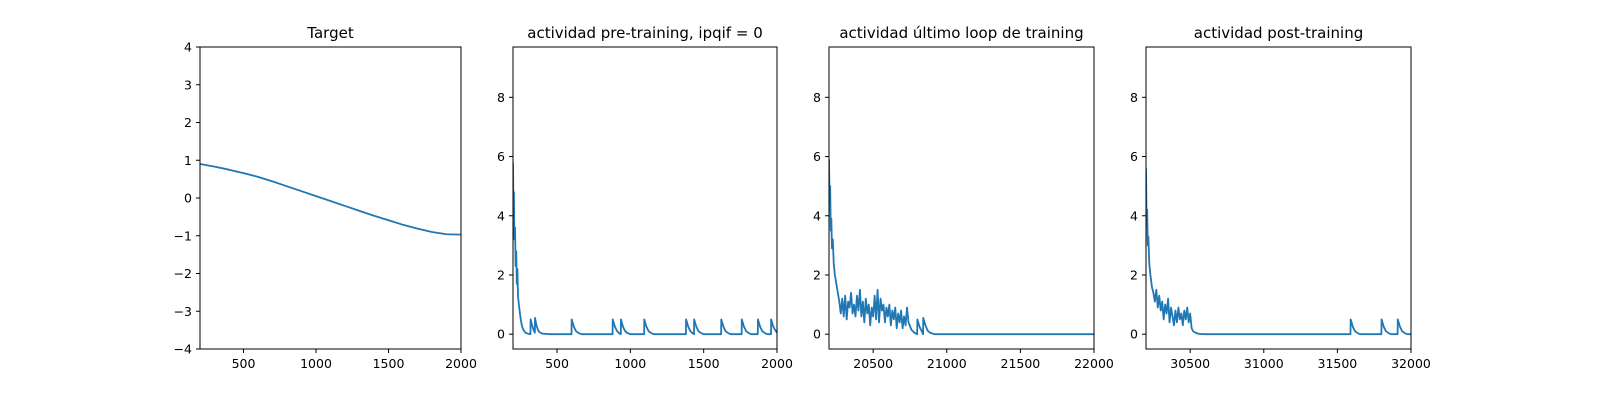 This screenshot has height=400, width=1600. What do you see at coordinates (183, 273) in the screenshot?
I see `y-tick-label: −2` at bounding box center [183, 273].